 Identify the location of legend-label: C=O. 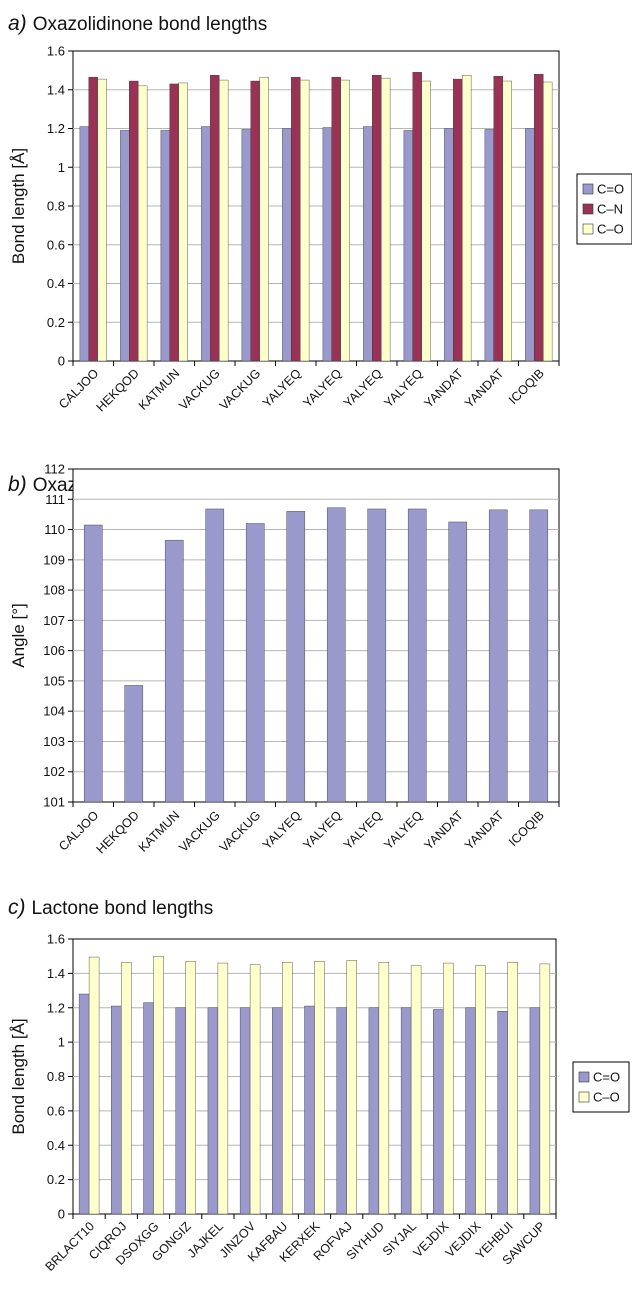
(606, 1077).